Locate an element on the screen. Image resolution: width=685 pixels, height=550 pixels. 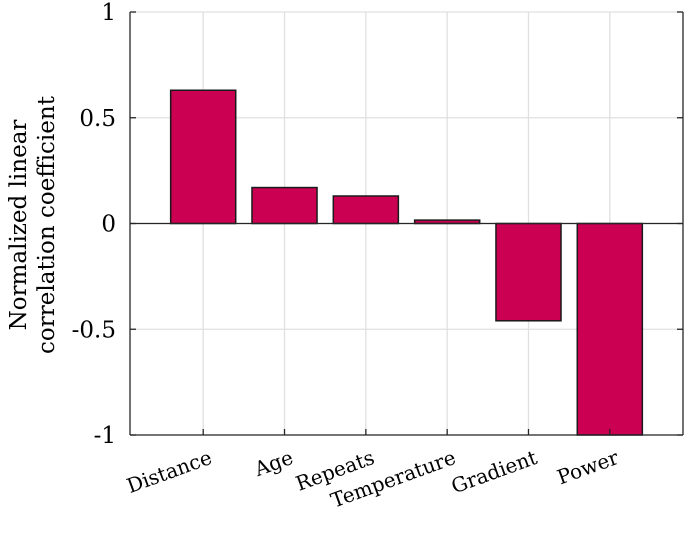
y-tick-label: 0 is located at coordinates (108, 225).